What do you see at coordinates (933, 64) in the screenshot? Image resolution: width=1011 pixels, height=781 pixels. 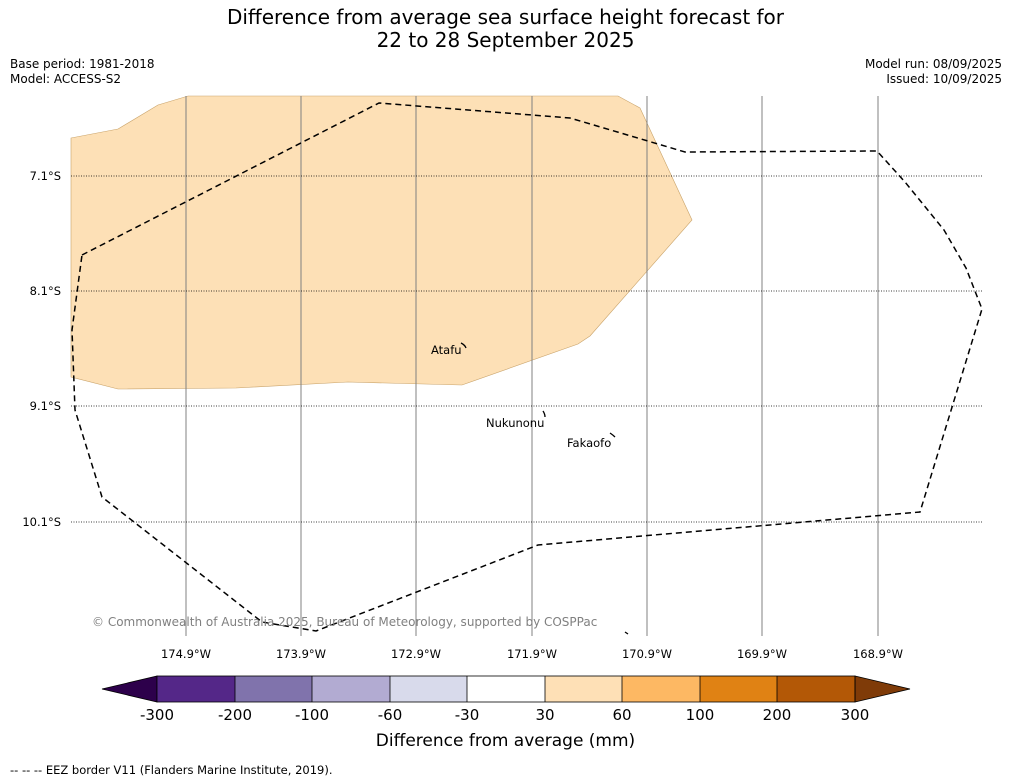 I see `model-run: Model run: 08/09/2025` at bounding box center [933, 64].